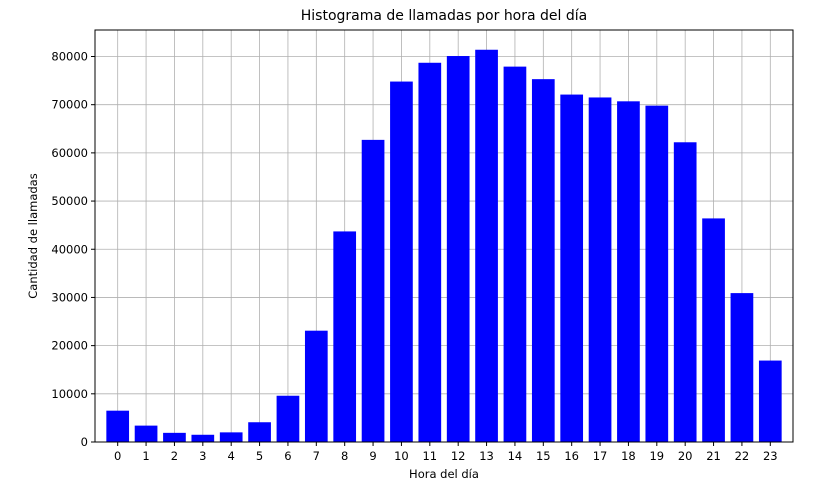 The width and height of the screenshot is (835, 479). I want to click on y-tick-label: 50000, so click(69, 201).